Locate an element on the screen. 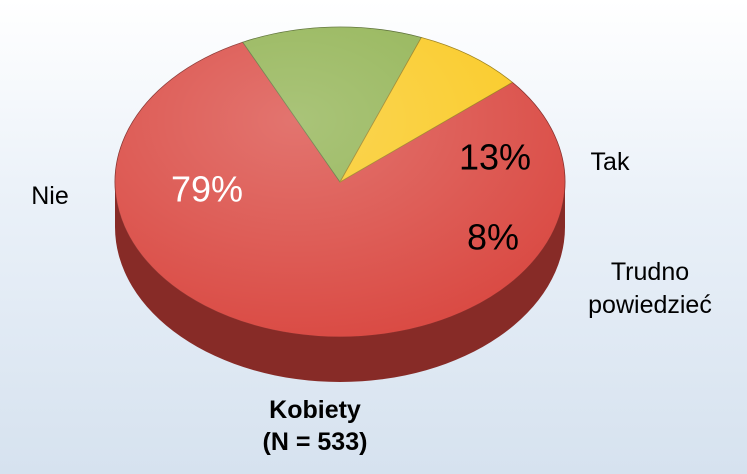 Image resolution: width=747 pixels, height=474 pixels. chart-title: Kobiety is located at coordinates (315, 410).